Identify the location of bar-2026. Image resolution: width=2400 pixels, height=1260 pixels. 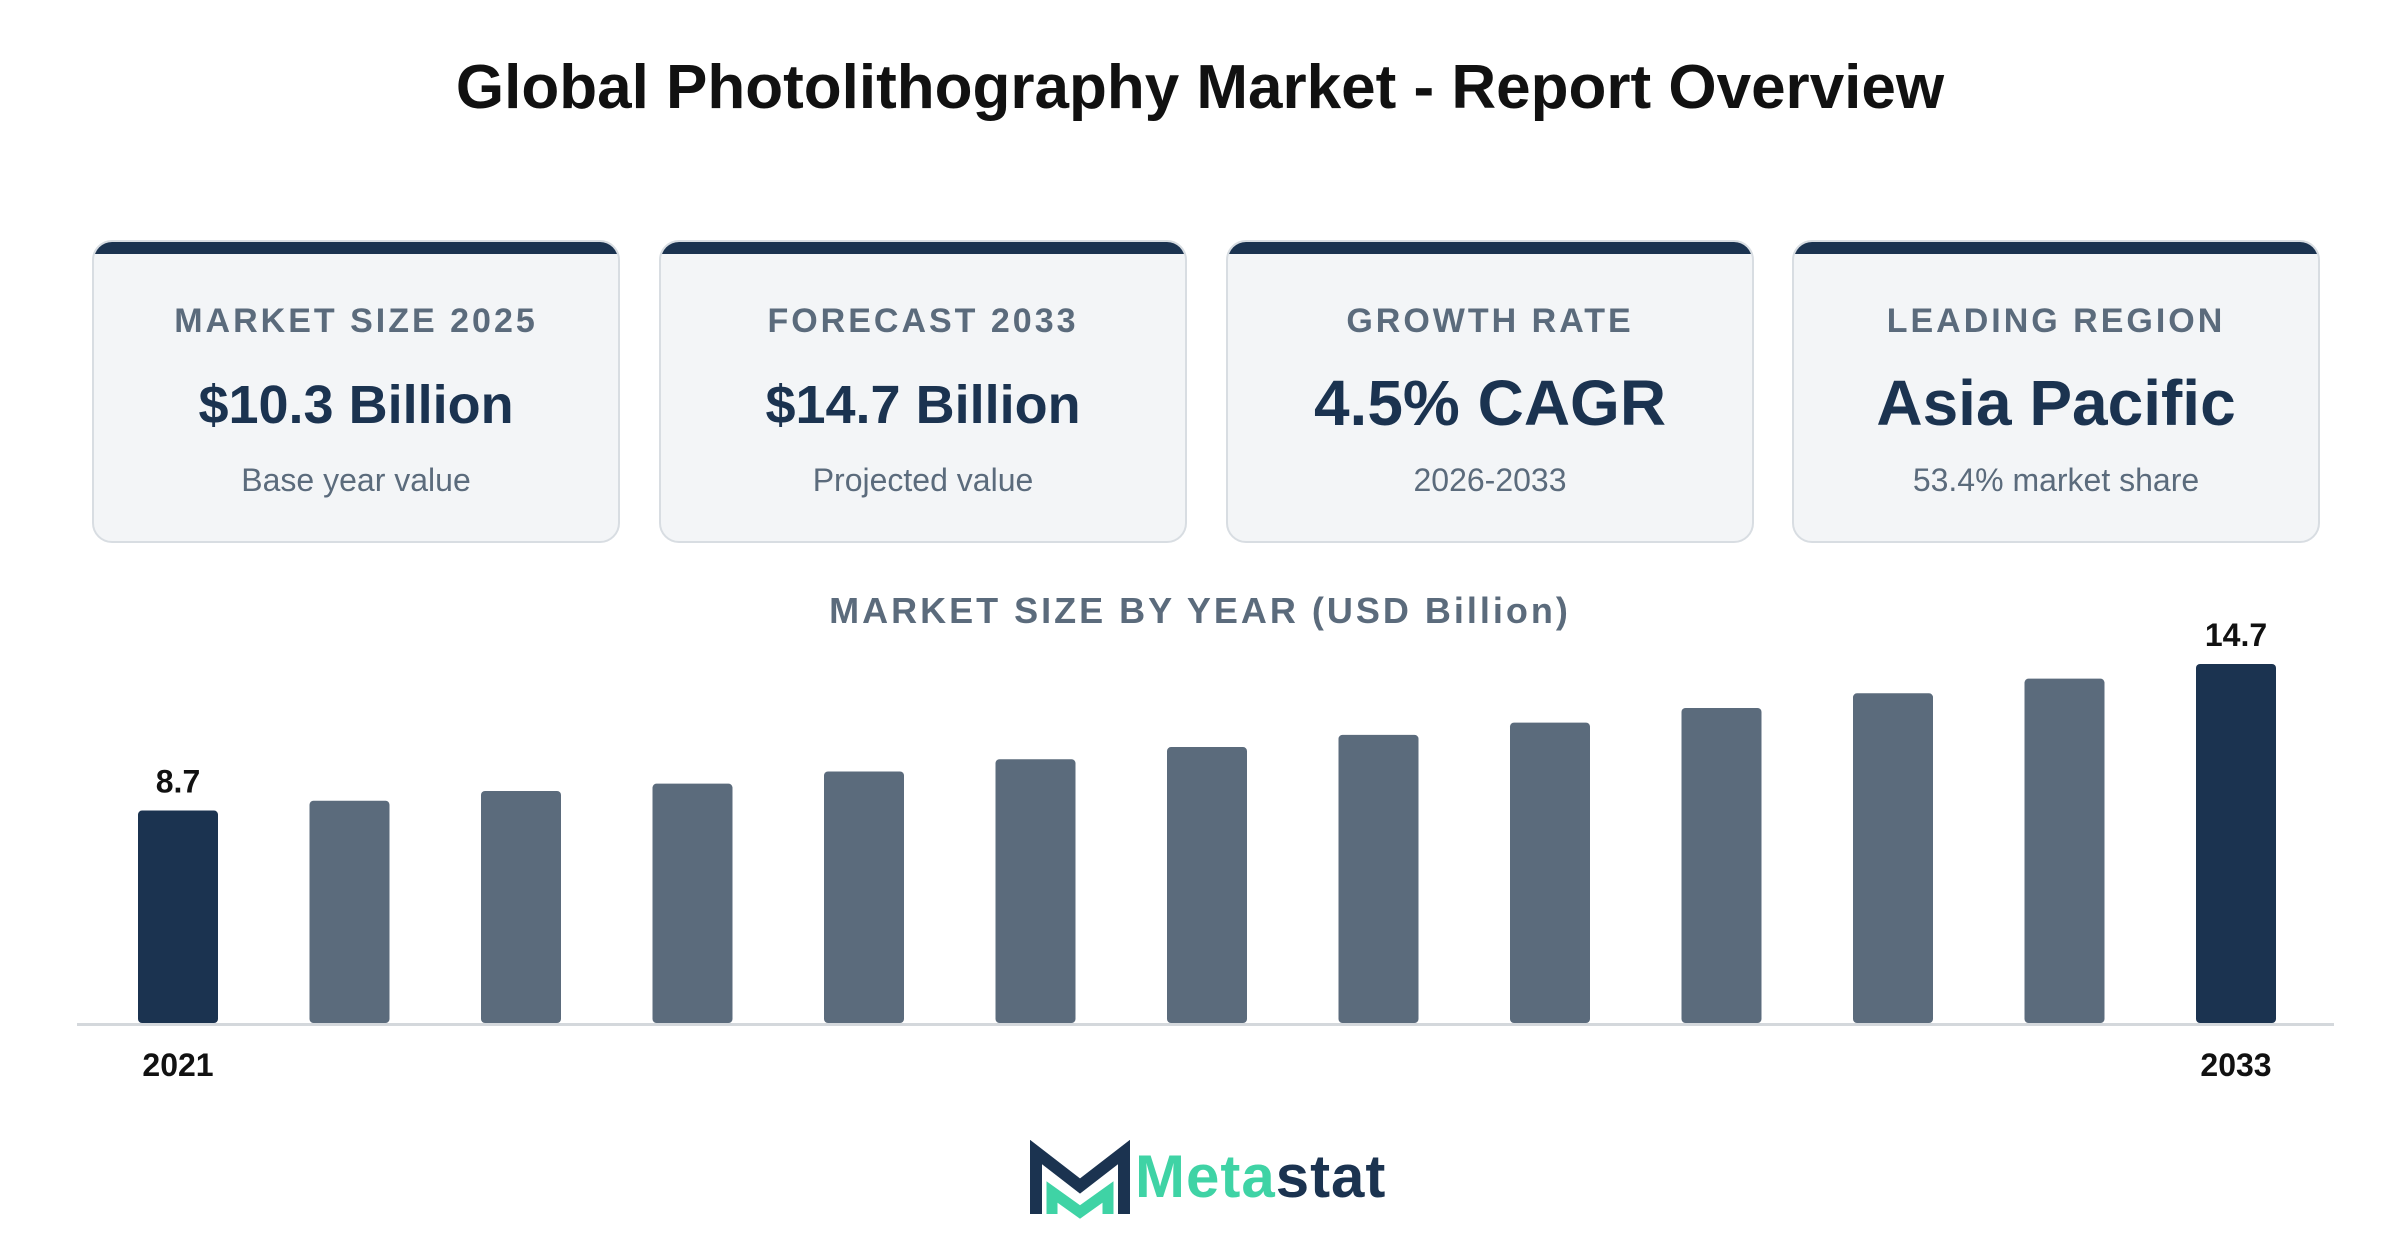
(1035, 891).